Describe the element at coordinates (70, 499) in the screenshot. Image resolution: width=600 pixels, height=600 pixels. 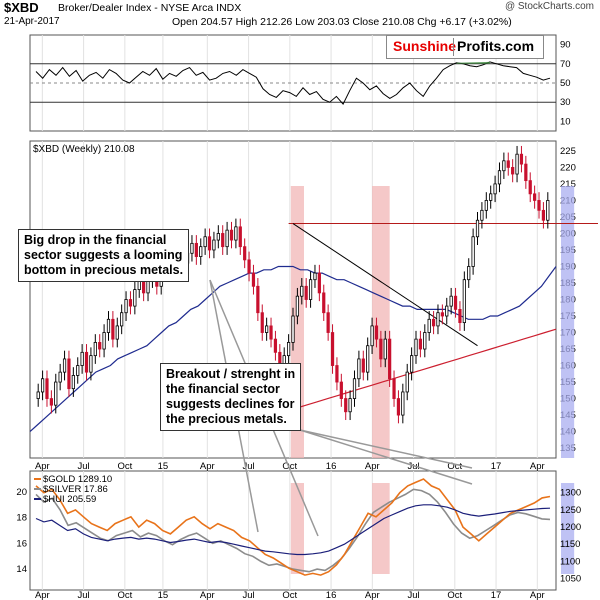
I see `legend-hui-label: $HUI 205.59` at that location.